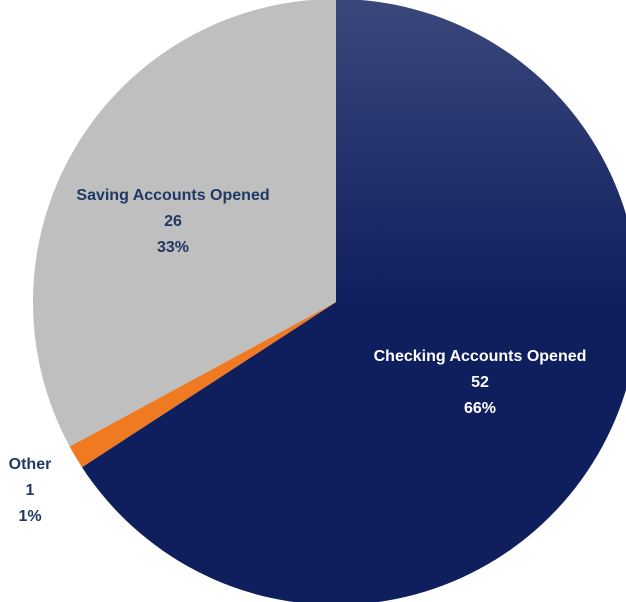 Image resolution: width=626 pixels, height=602 pixels. I want to click on slice-label: Saving Accounts Opened, so click(172, 195).